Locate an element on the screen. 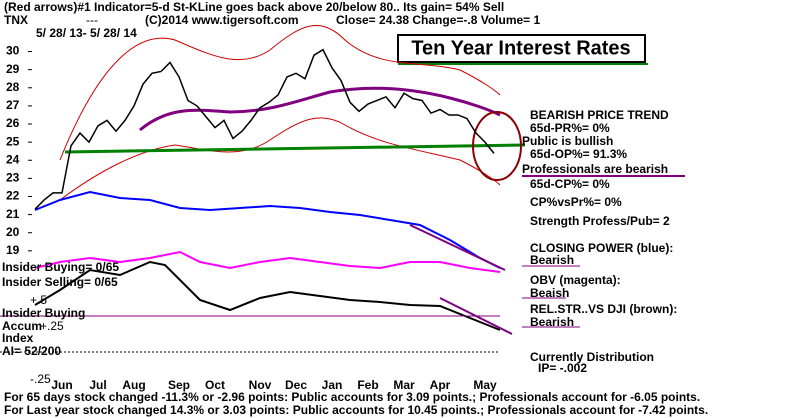 The width and height of the screenshot is (800, 418). x-tick-label: Apr is located at coordinates (440, 385).